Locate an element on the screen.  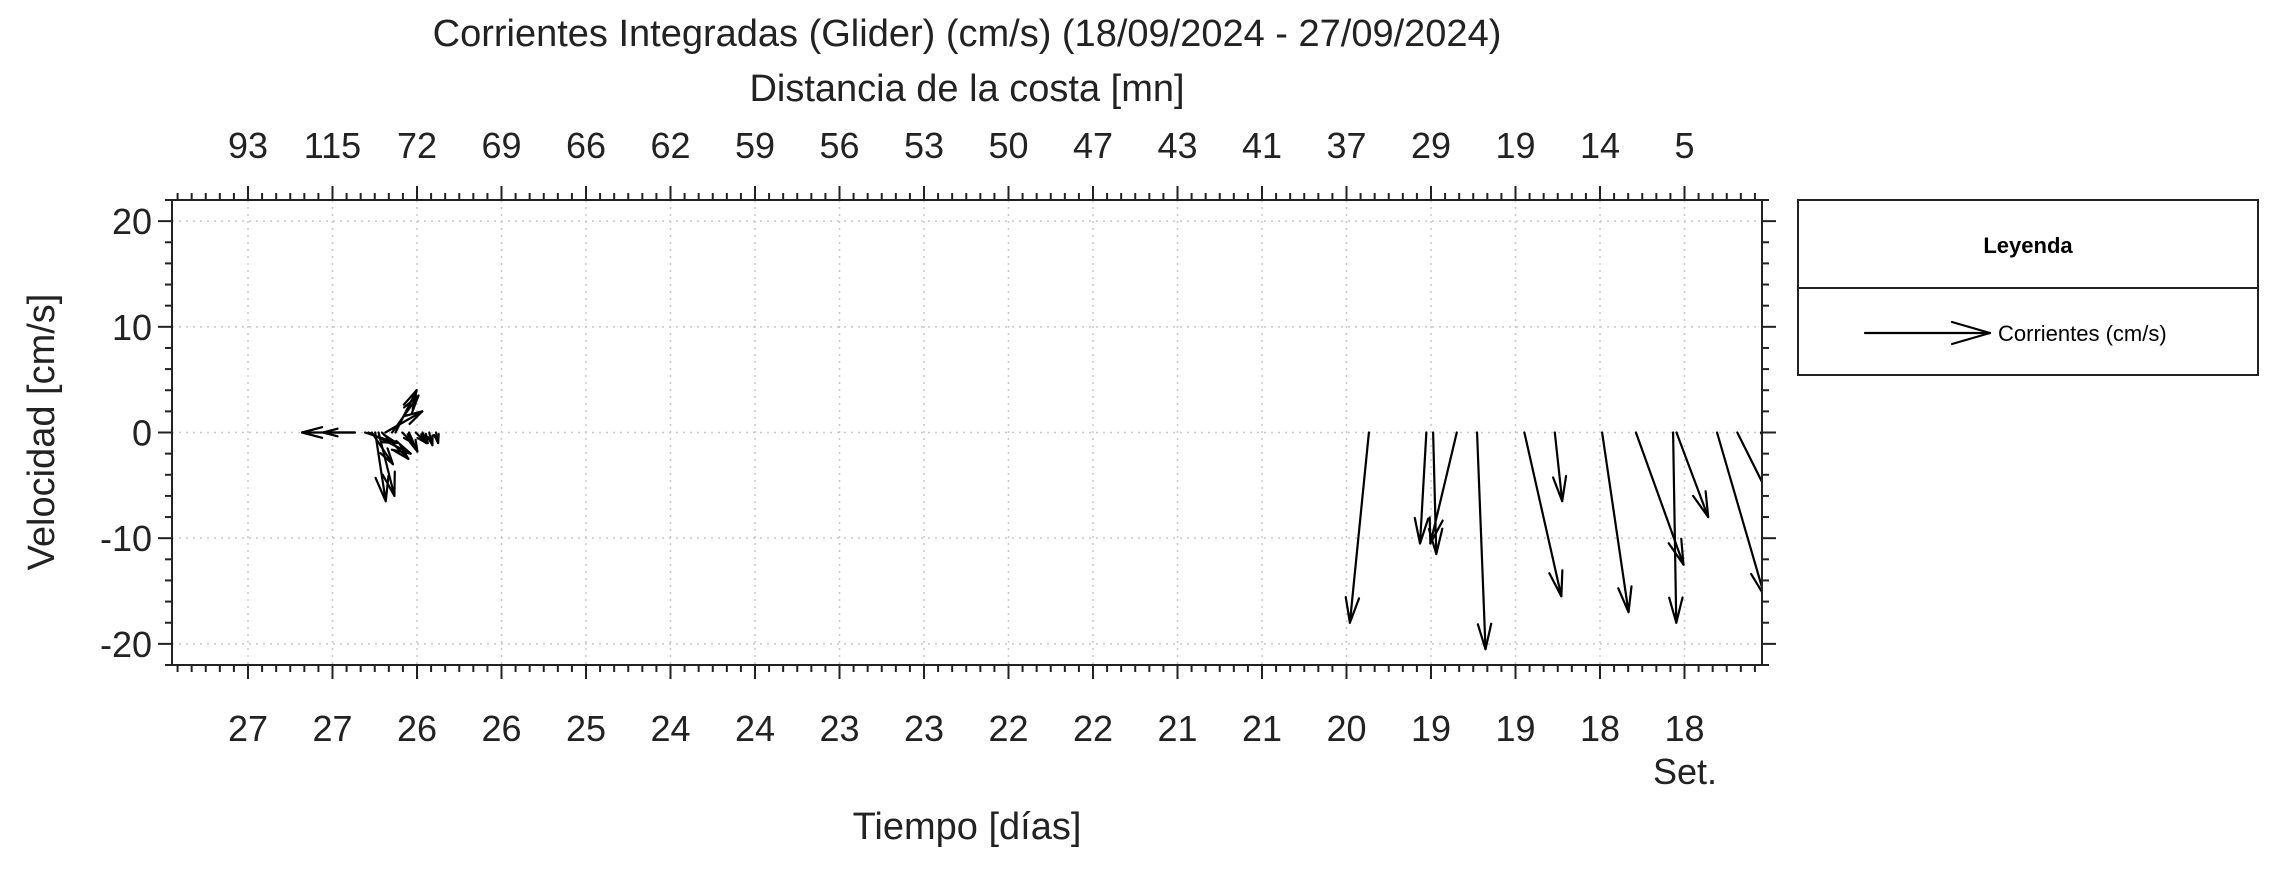
top-tick-label: 50 is located at coordinates (1008, 145).